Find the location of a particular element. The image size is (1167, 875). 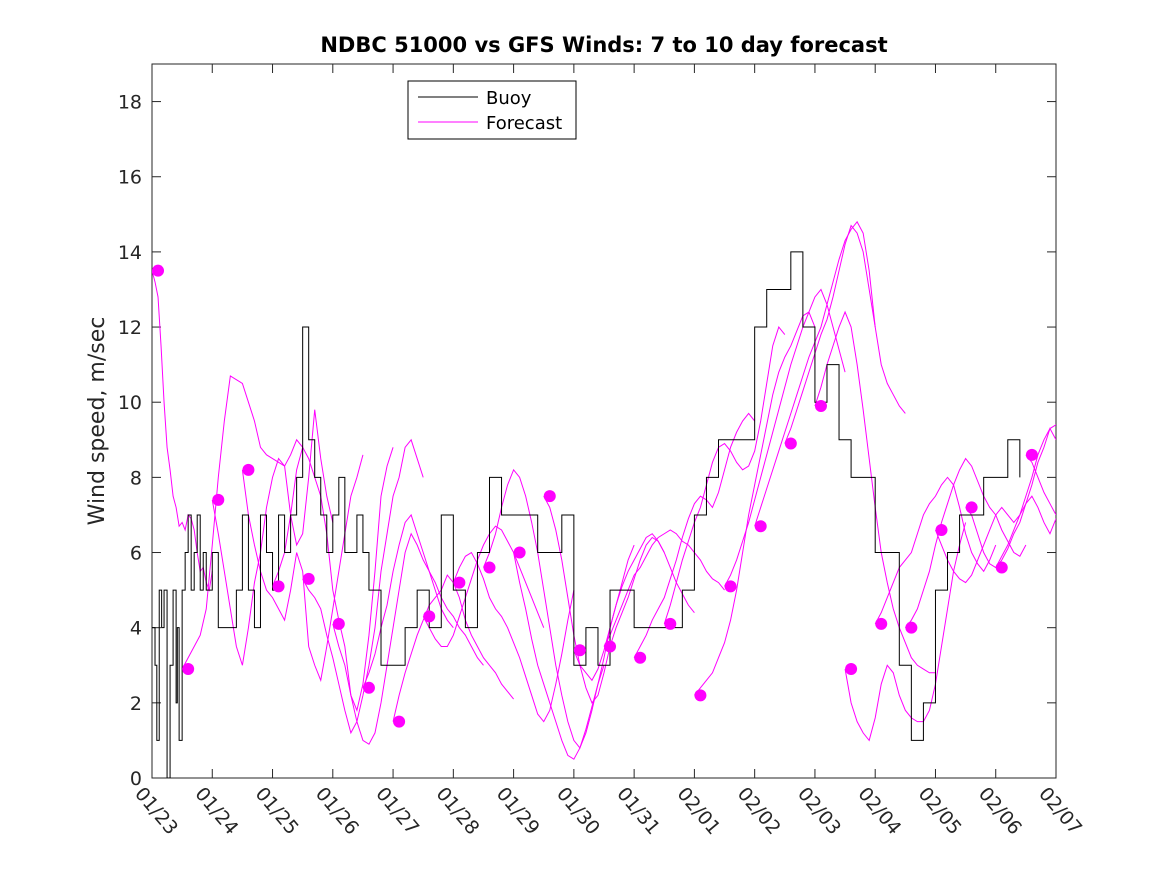

y-tick-label: 12 is located at coordinates (130, 328).